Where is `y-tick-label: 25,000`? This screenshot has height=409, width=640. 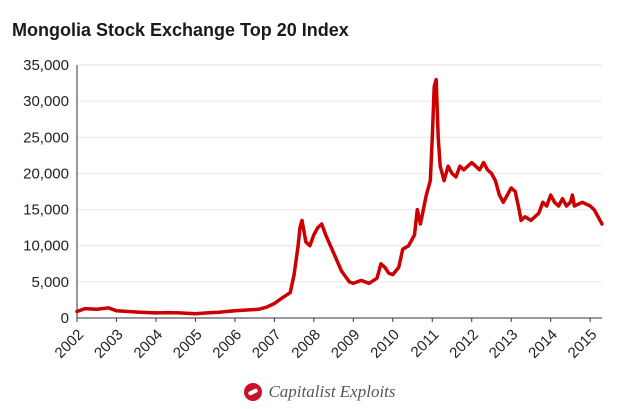 y-tick-label: 25,000 is located at coordinates (46, 137).